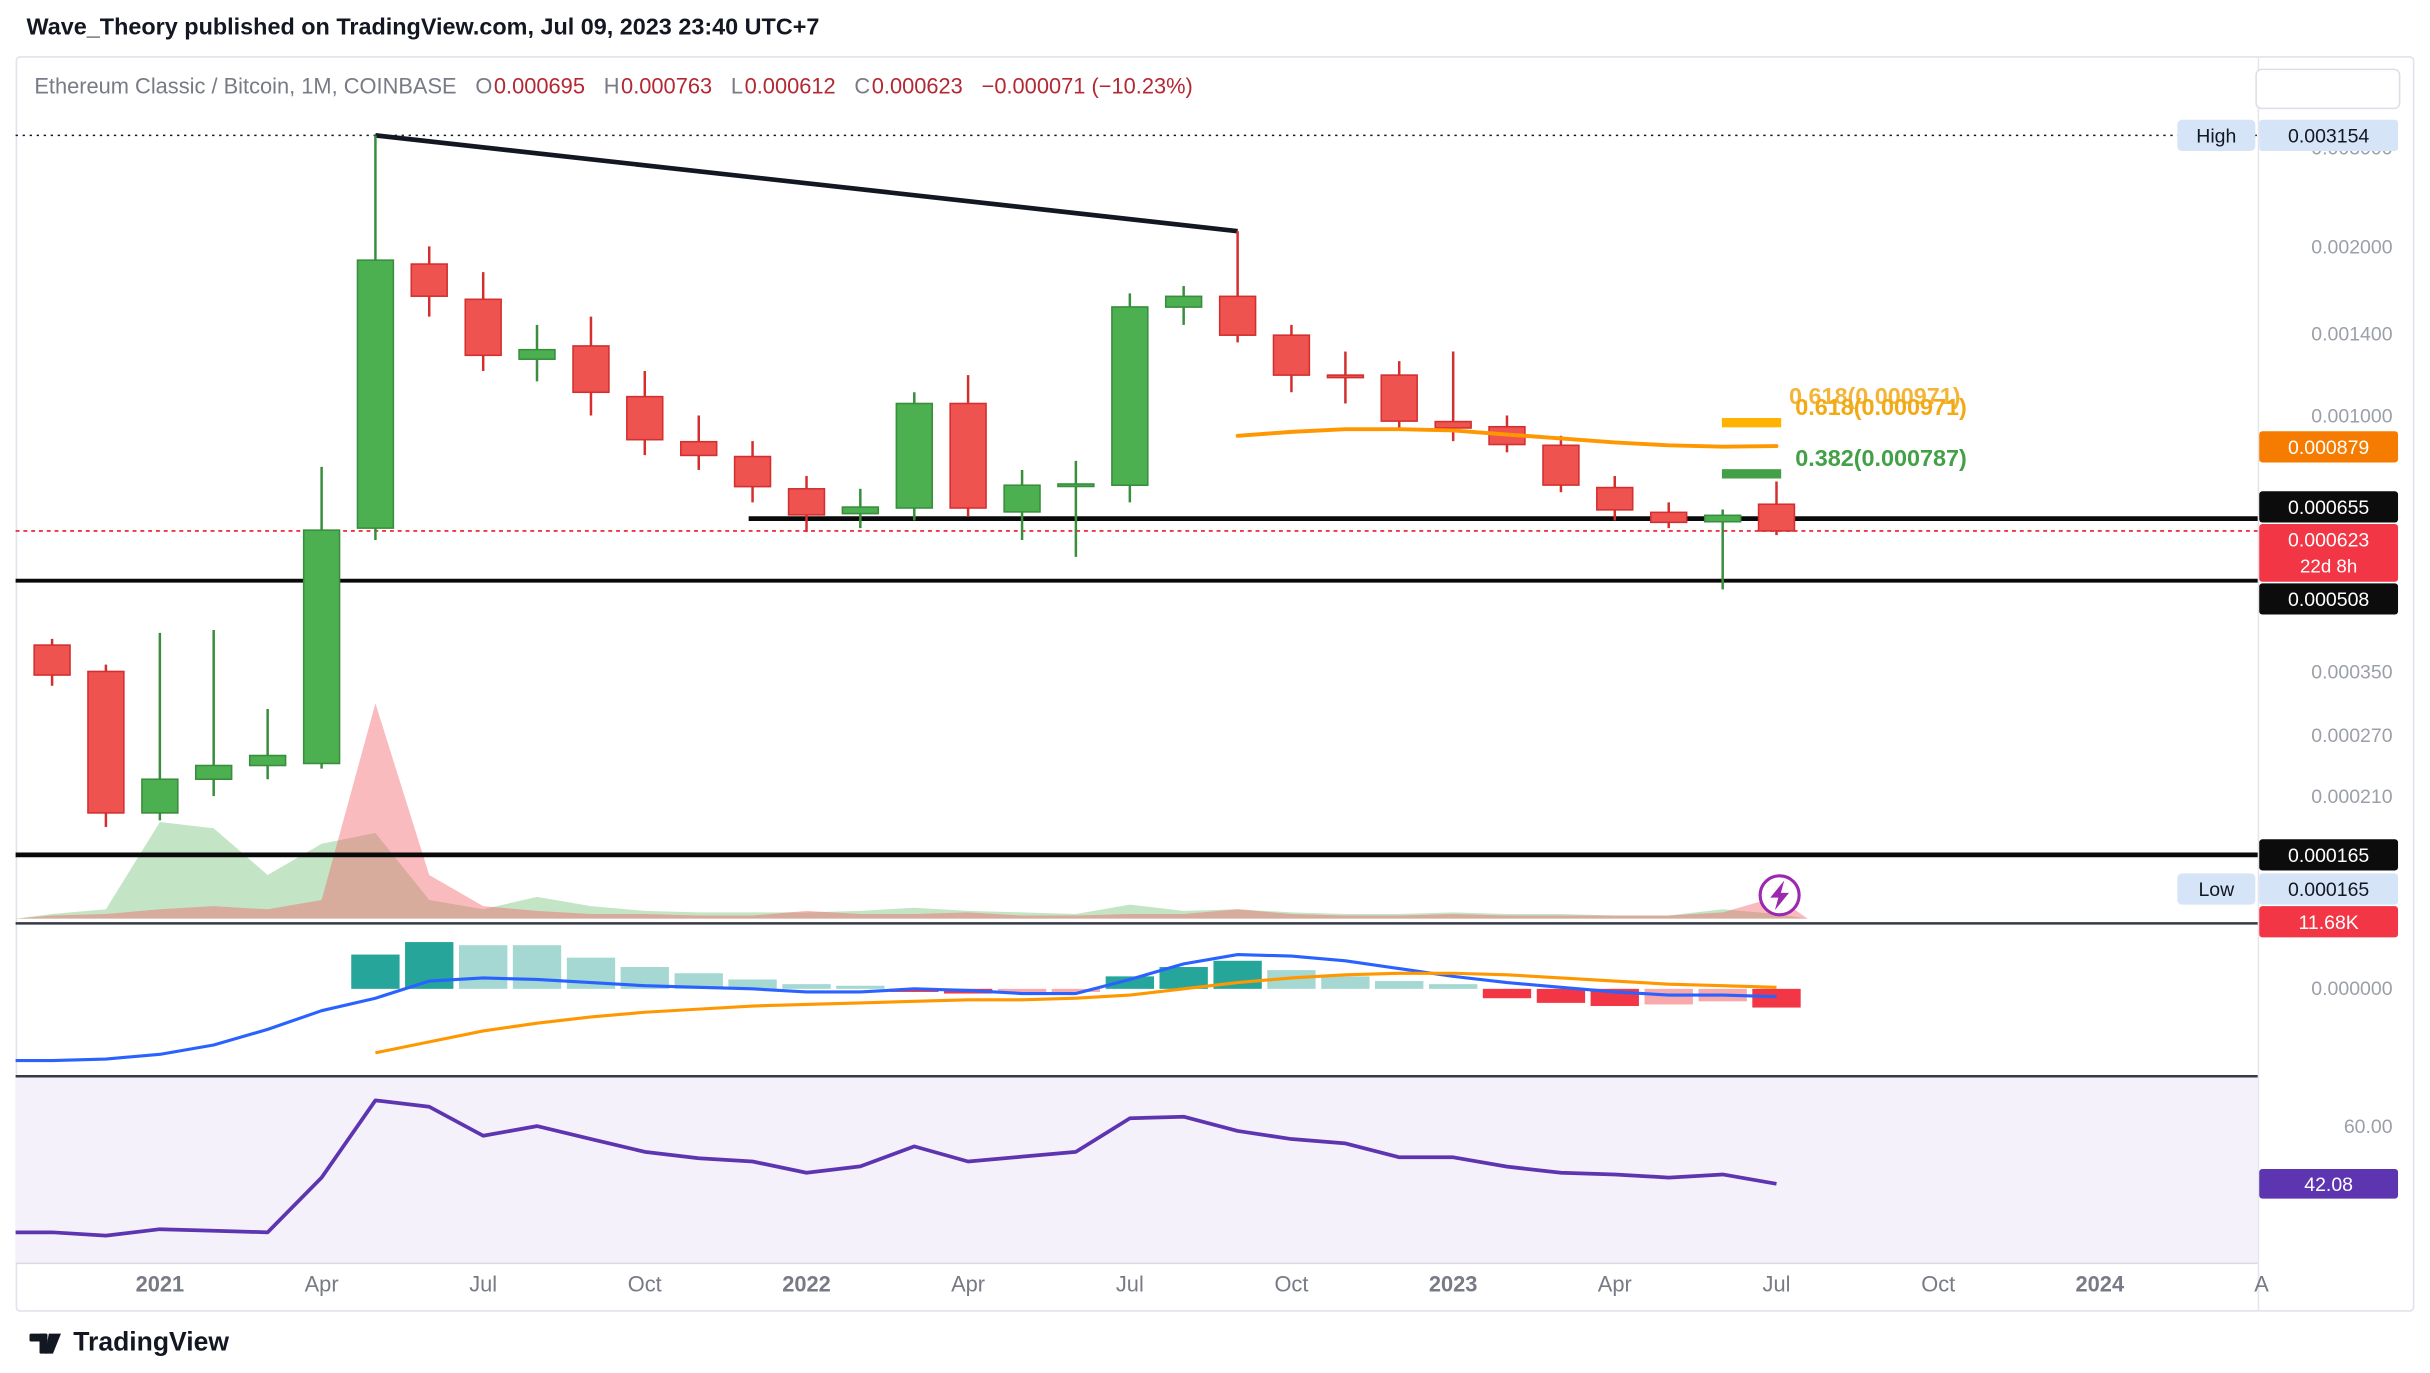  What do you see at coordinates (2351, 672) in the screenshot?
I see `svg-text: 0.000350` at bounding box center [2351, 672].